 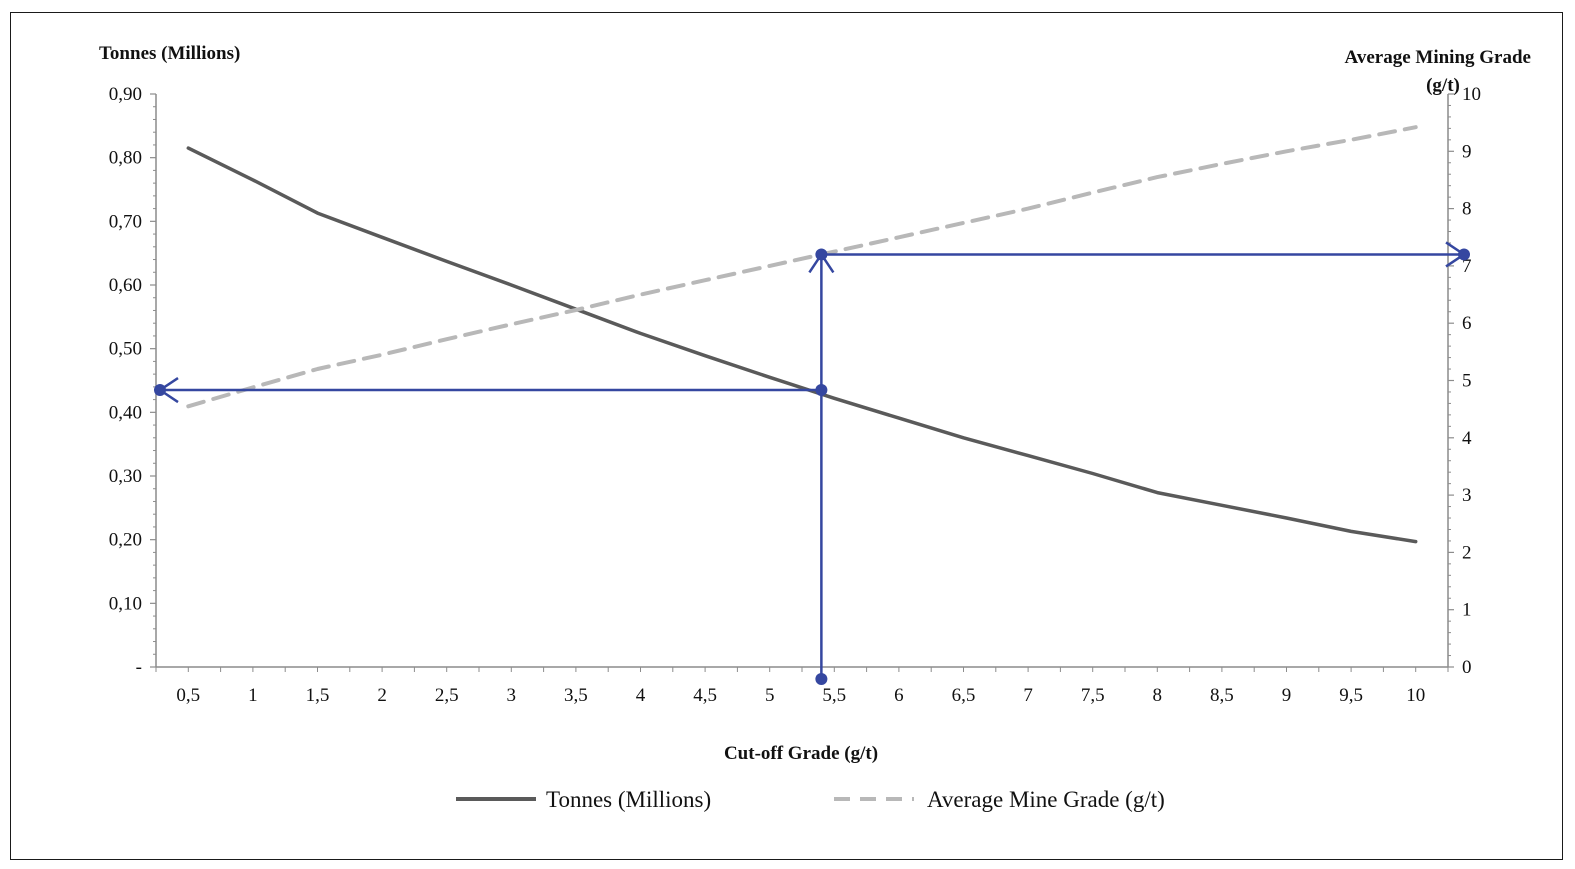 What do you see at coordinates (821, 254) in the screenshot?
I see `cutoff-grade-dot` at bounding box center [821, 254].